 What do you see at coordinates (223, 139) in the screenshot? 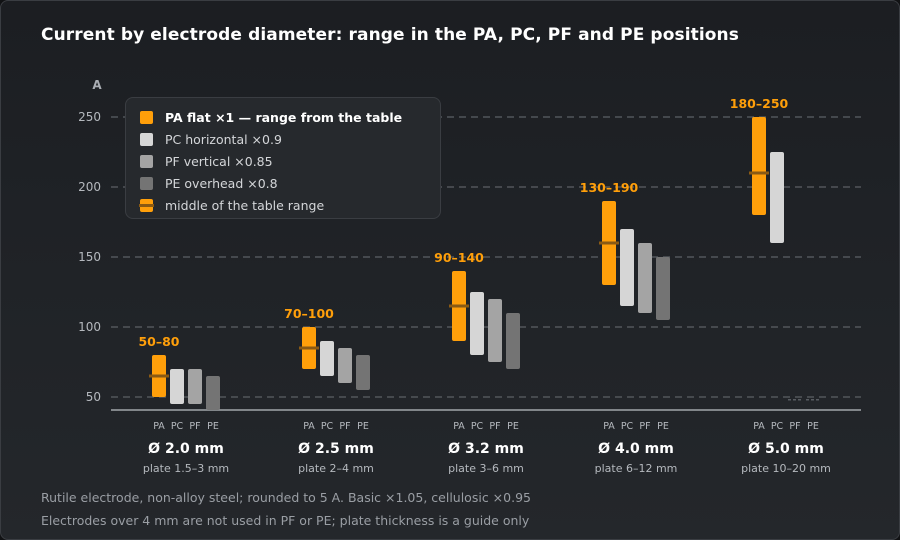
I see `legend-label: PC horizontal ×0.9` at bounding box center [223, 139].